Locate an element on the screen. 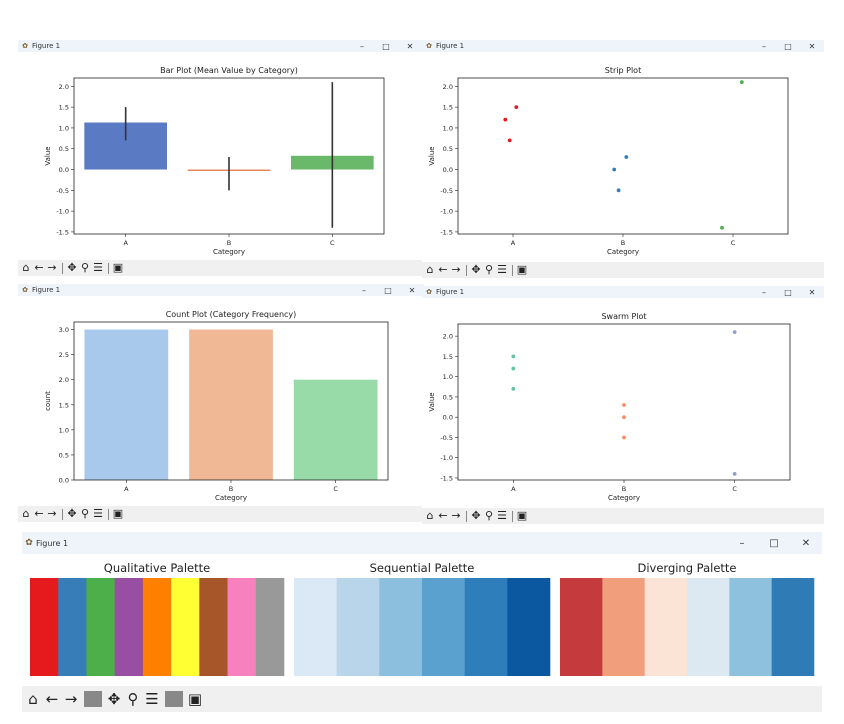 Image resolution: width=844 pixels, height=724 pixels. bar-B is located at coordinates (231, 404).